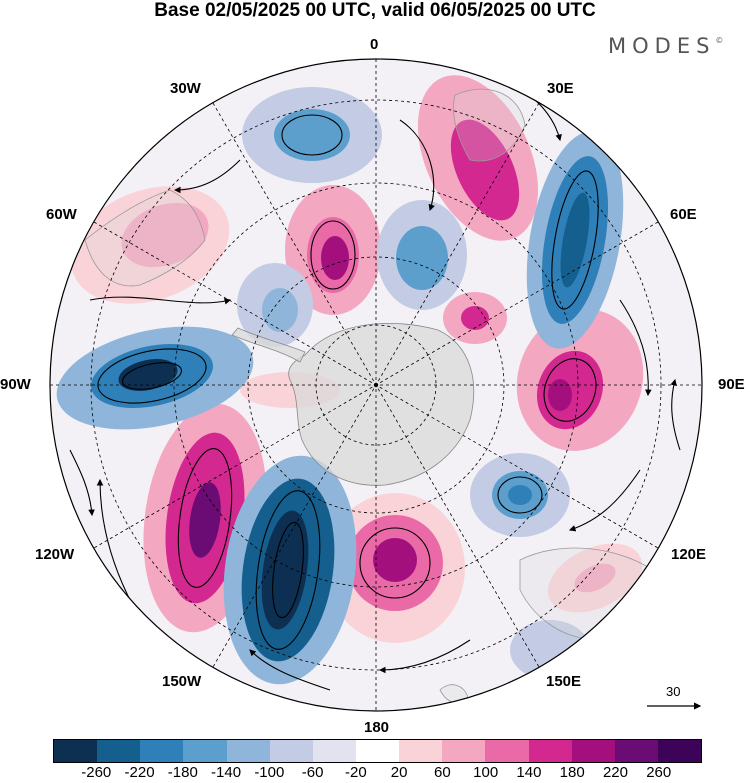  Describe the element at coordinates (615, 772) in the screenshot. I see `colorbar-label: 220` at that location.